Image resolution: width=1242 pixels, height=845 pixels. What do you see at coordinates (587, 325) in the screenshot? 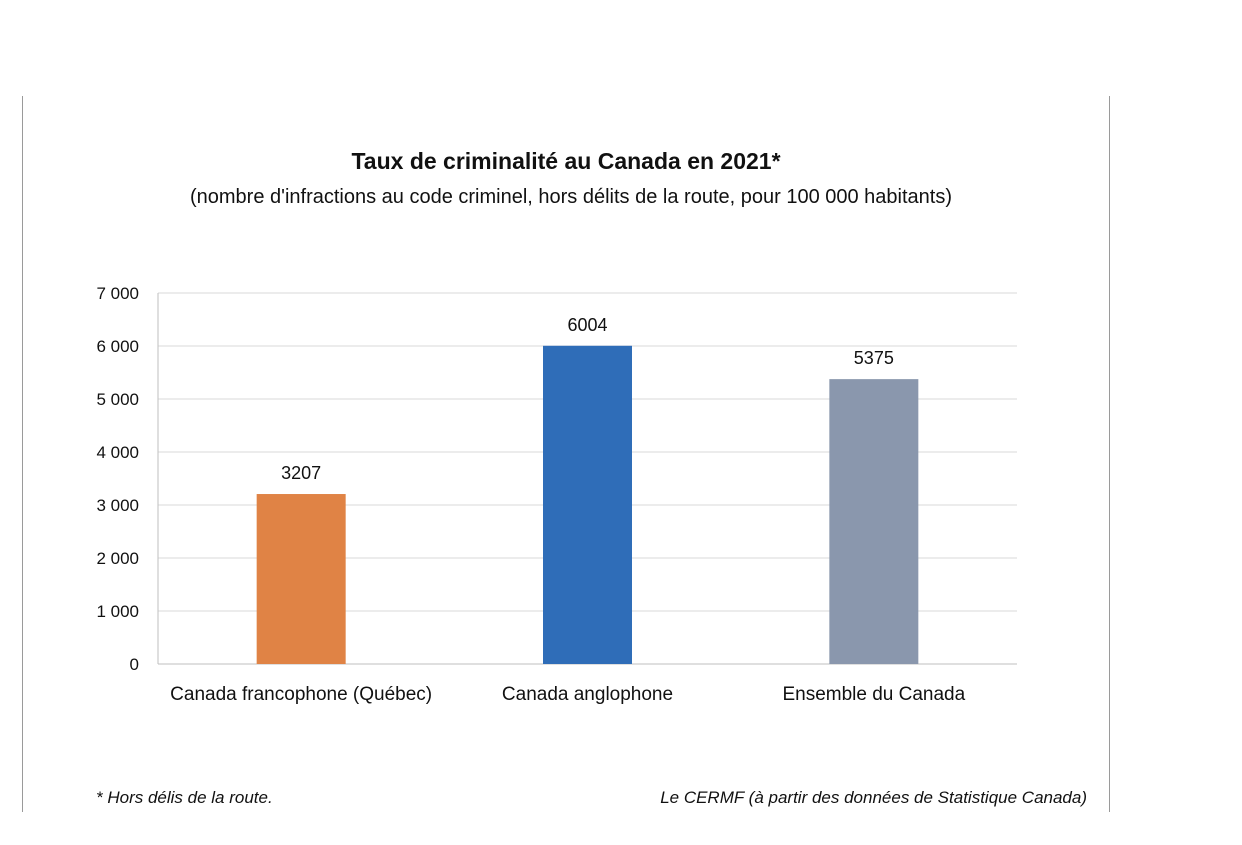
I see `data-label: 6004` at bounding box center [587, 325].